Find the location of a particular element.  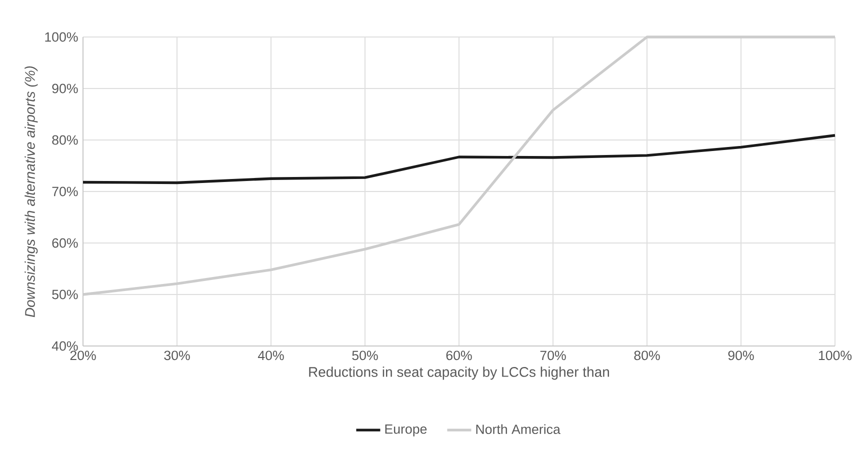

x-tick-label: 40% is located at coordinates (271, 355).